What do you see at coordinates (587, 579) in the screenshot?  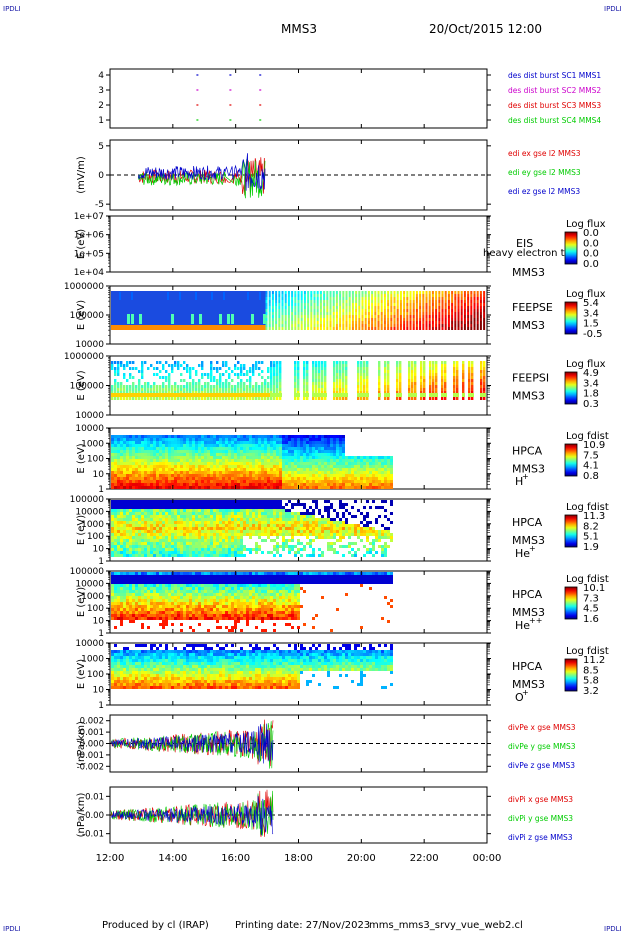 I see `colorbar-title-7: Log fdist` at bounding box center [587, 579].